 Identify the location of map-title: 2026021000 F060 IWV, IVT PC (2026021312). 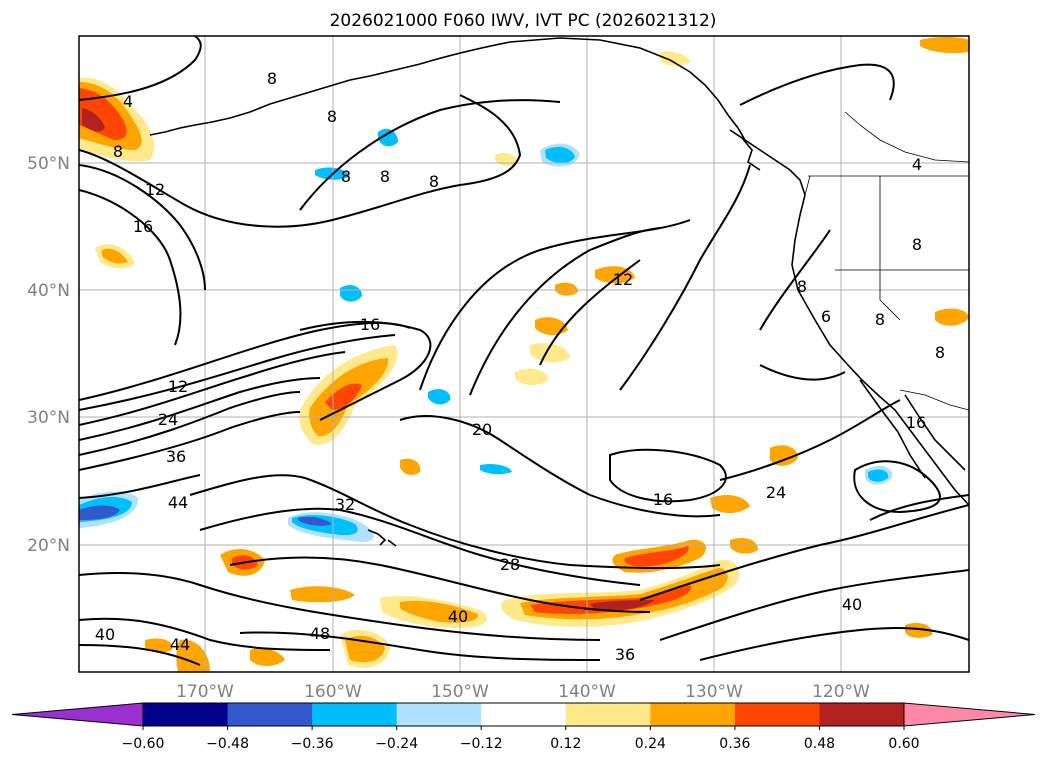
(523, 21).